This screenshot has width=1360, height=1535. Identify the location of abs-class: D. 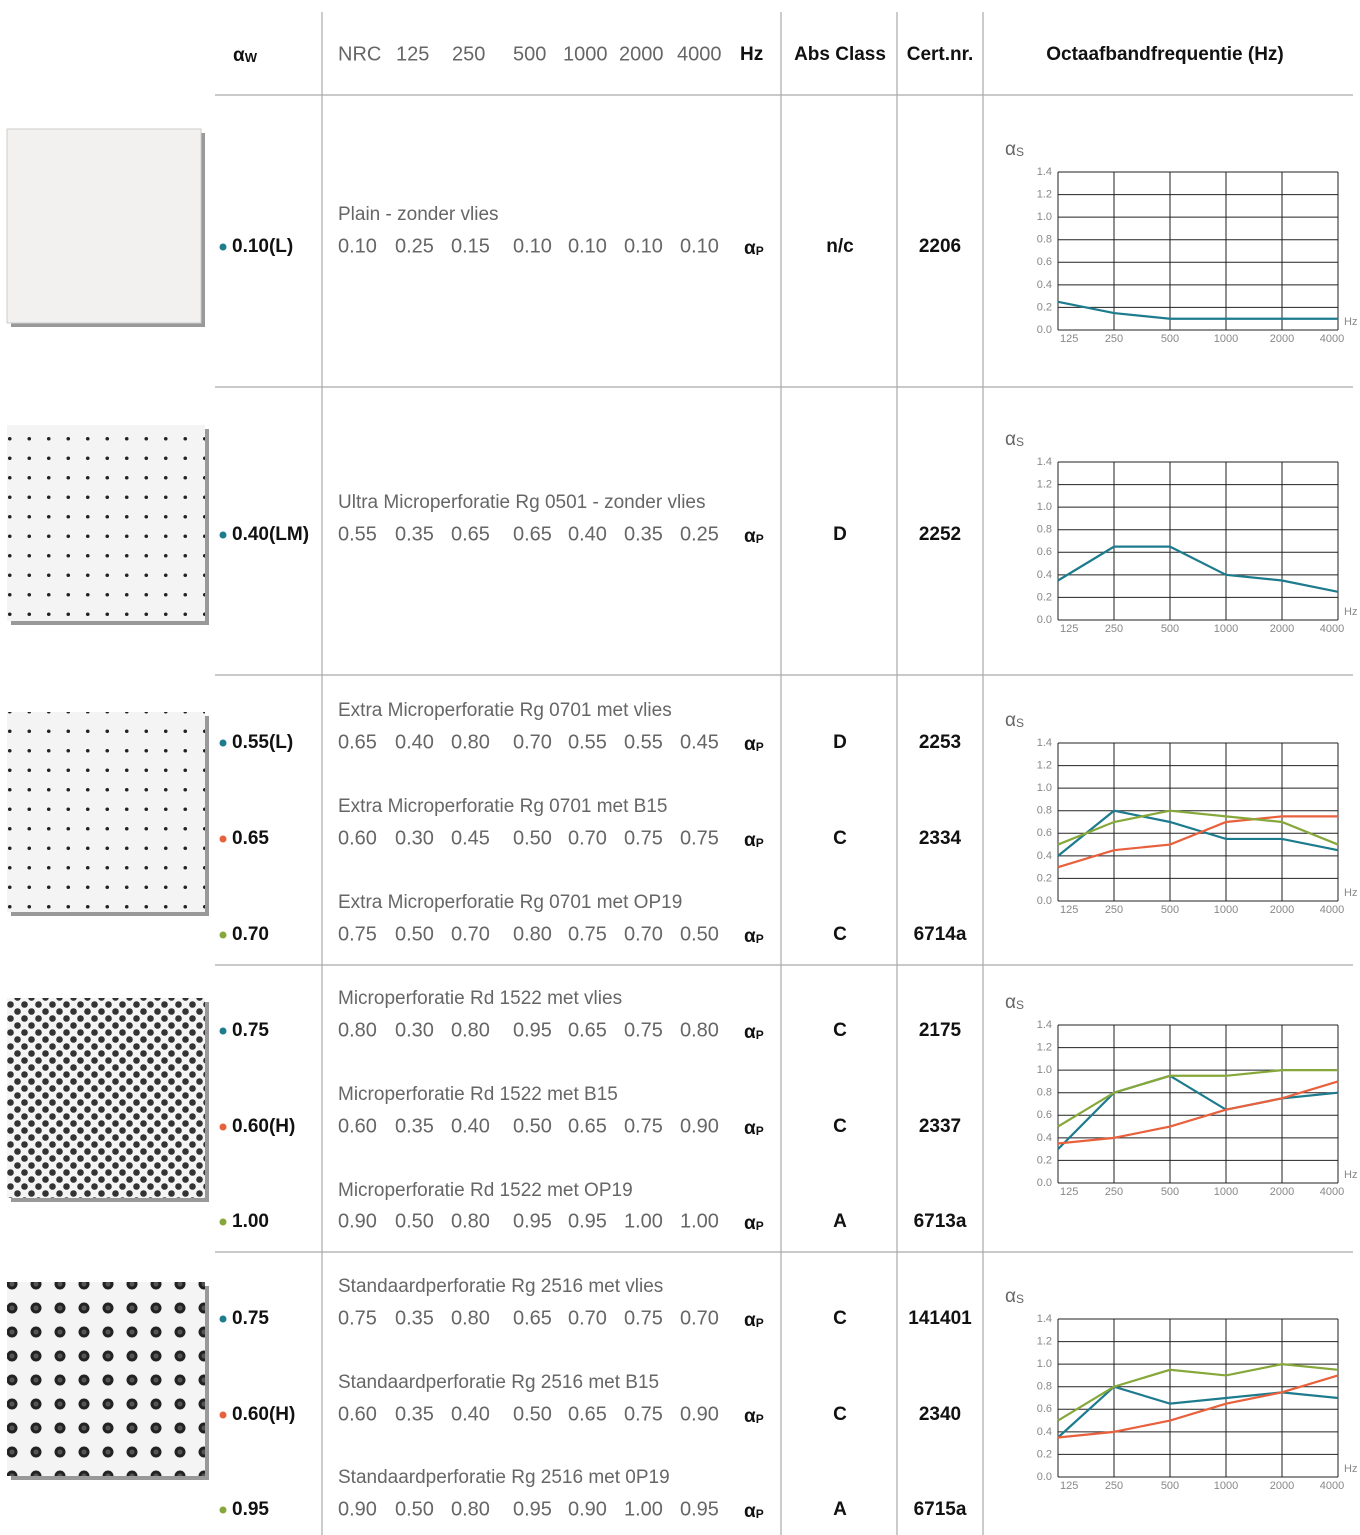
(840, 534).